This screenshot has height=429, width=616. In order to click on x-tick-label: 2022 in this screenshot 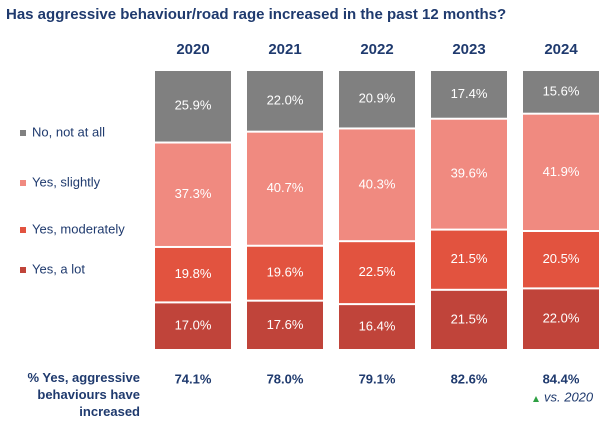, I will do `click(376, 49)`.